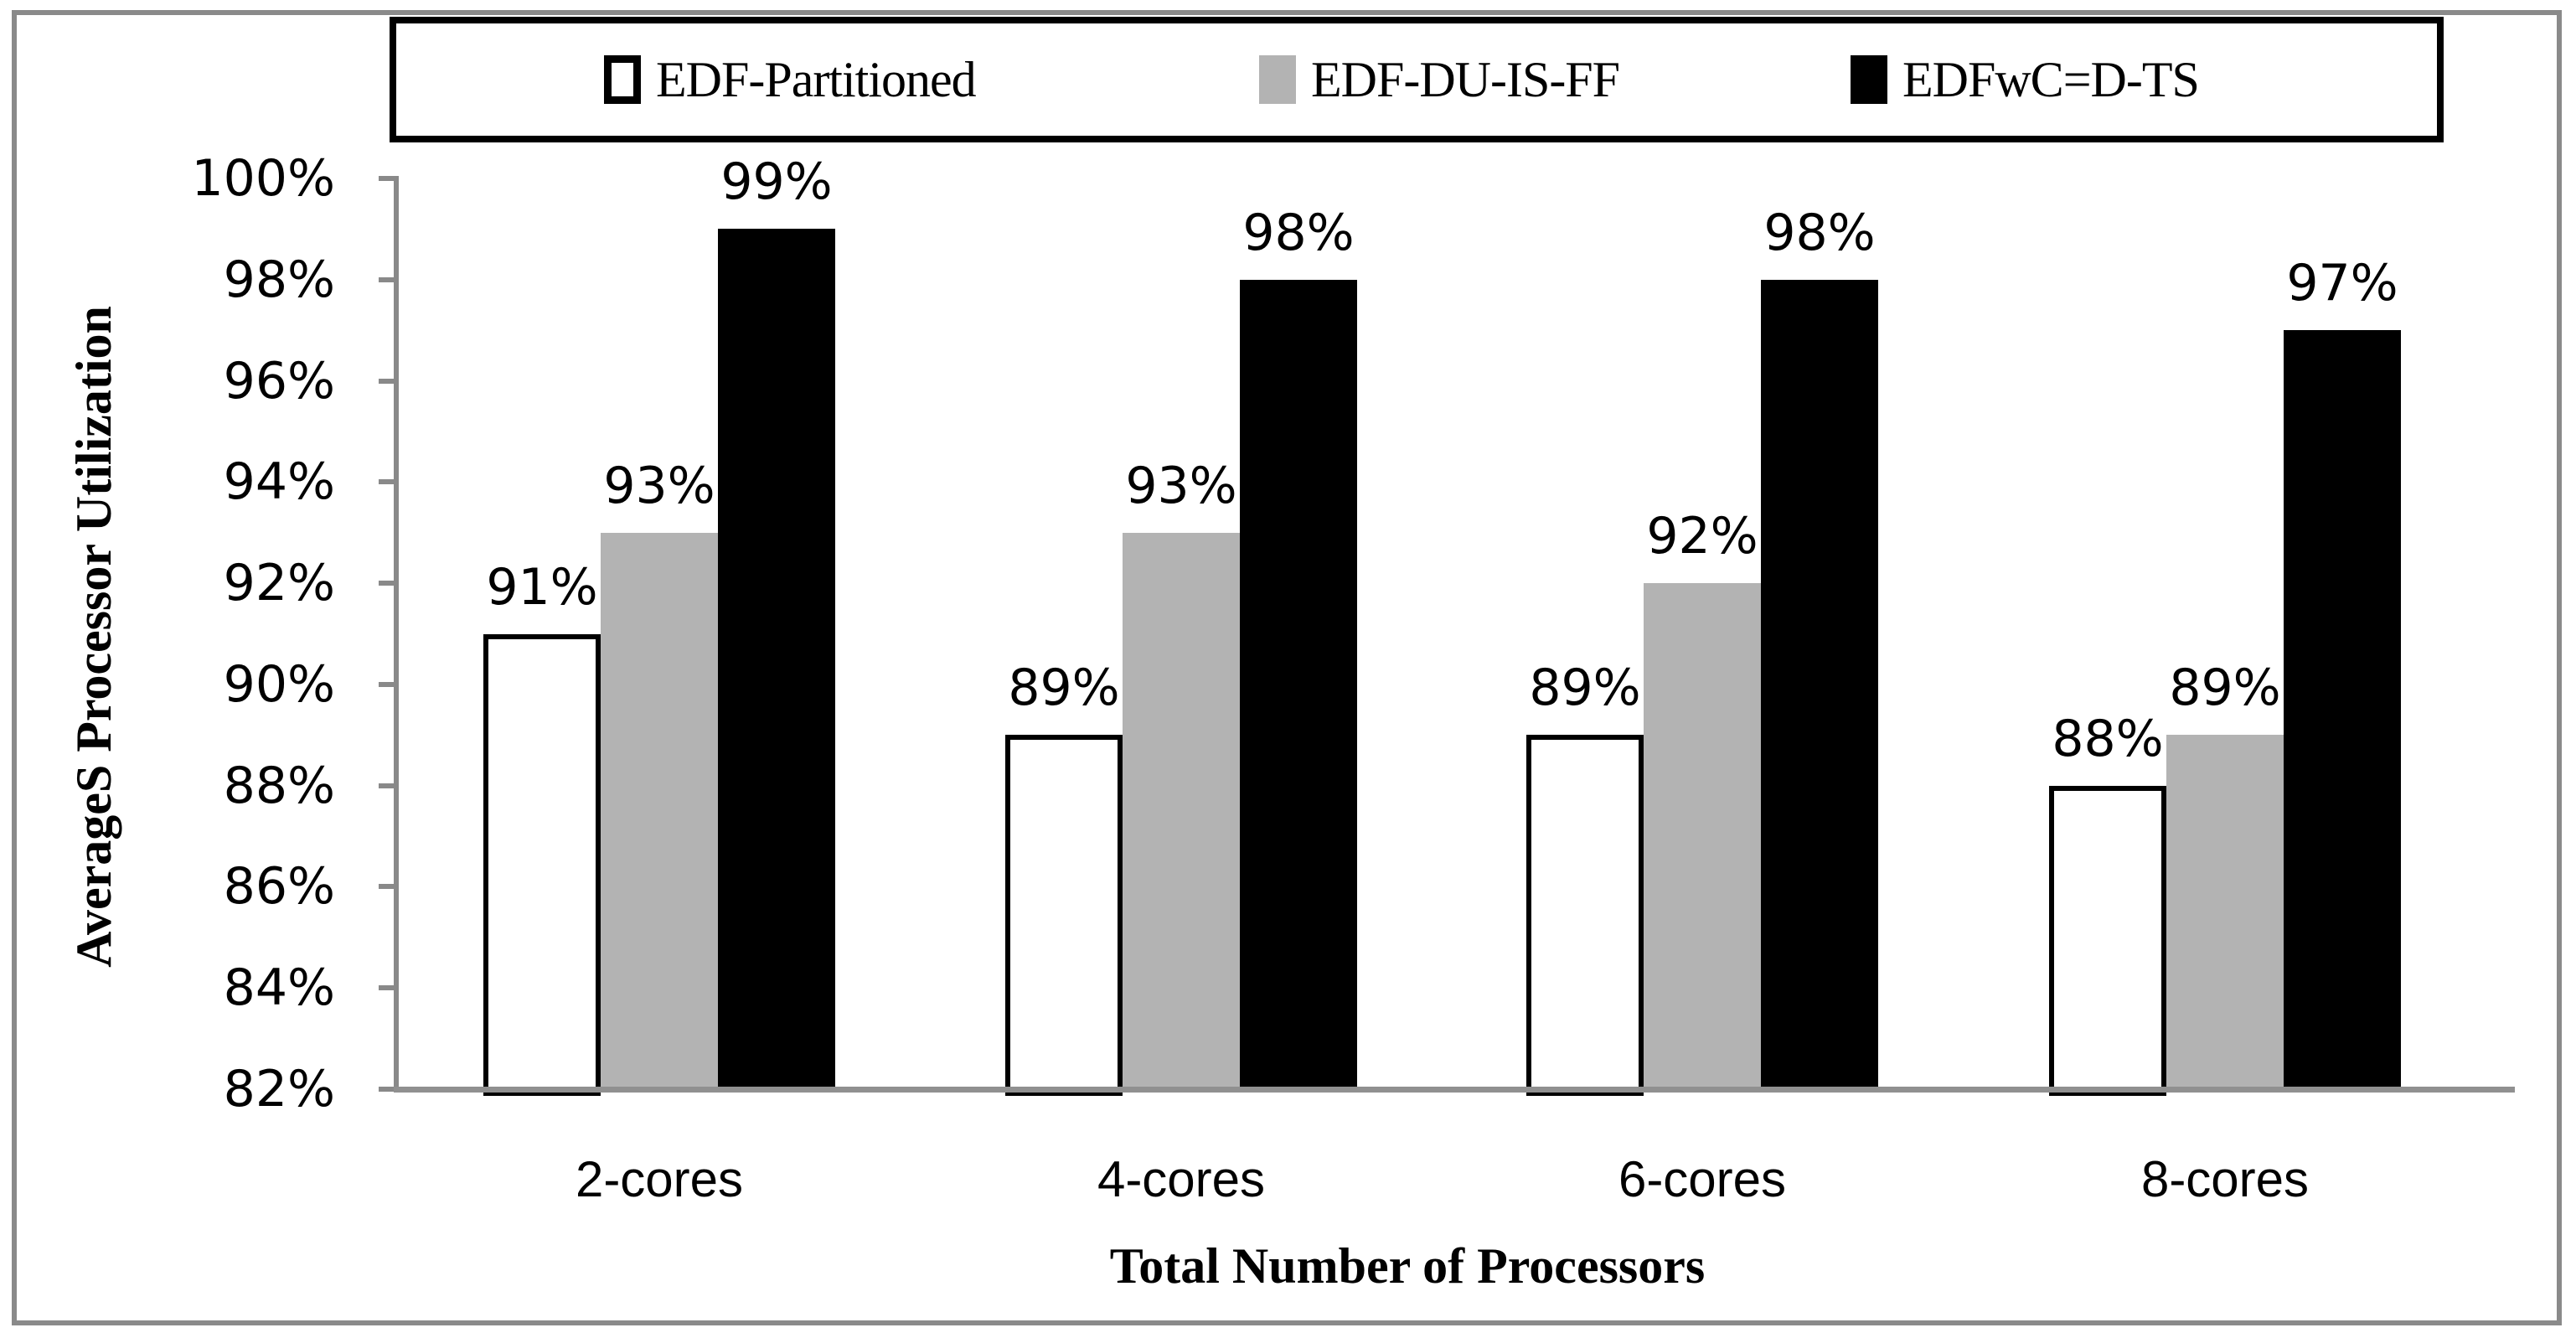 This screenshot has width=2576, height=1338. Describe the element at coordinates (1407, 1266) in the screenshot. I see `x-axis-title: Total Number of Processors` at that location.